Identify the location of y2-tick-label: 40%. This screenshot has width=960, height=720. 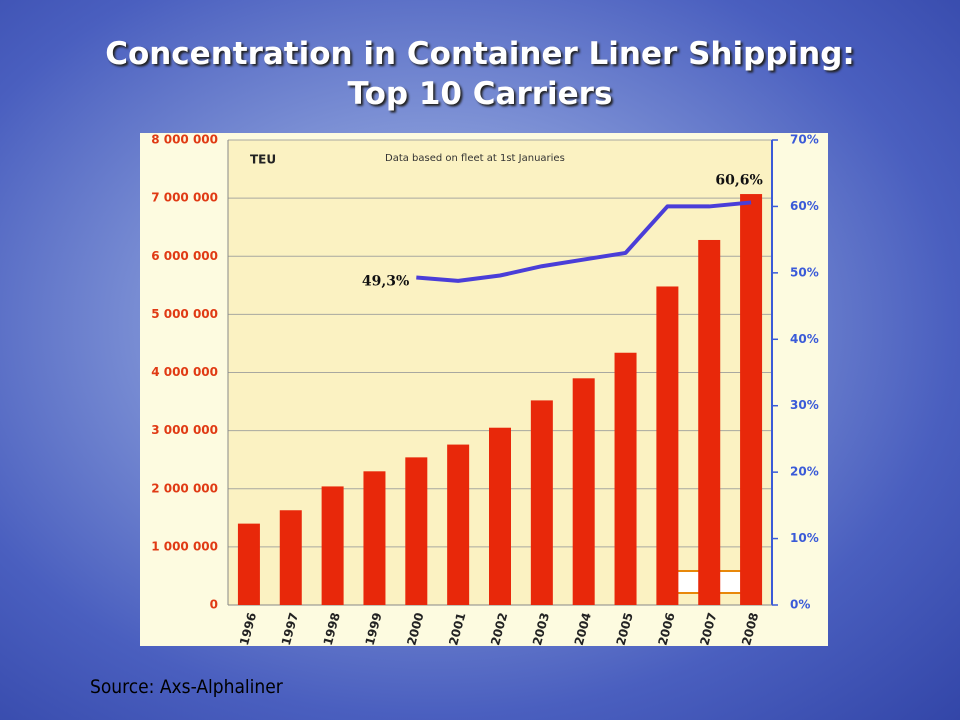
(804, 339).